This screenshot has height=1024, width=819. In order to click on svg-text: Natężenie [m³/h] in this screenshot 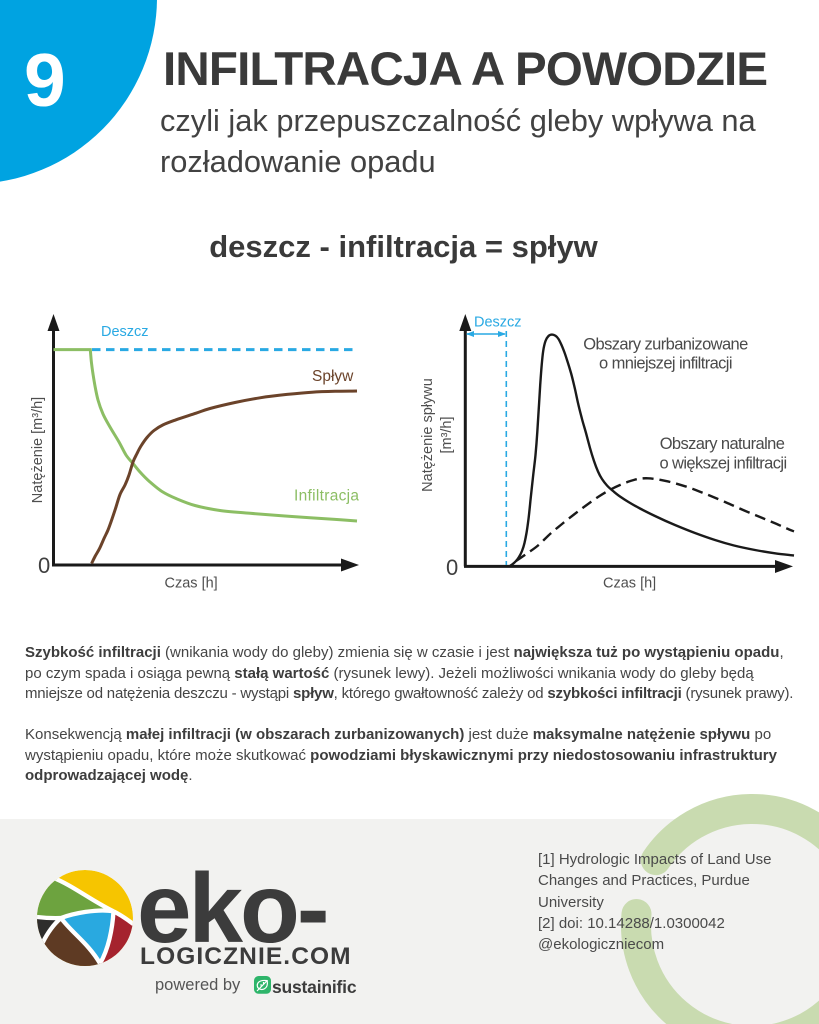, I will do `click(38, 450)`.